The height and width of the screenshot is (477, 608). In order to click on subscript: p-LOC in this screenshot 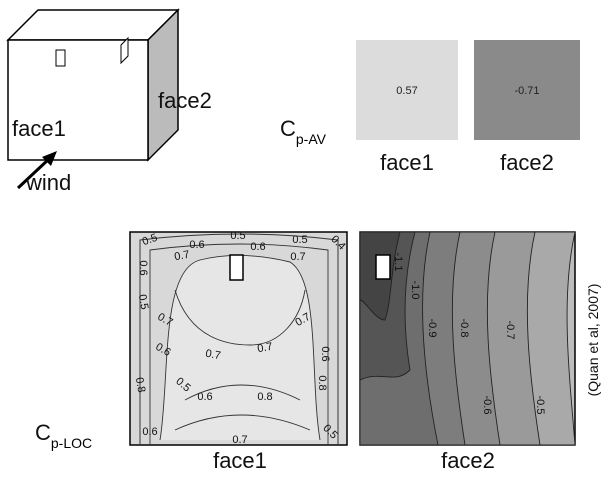, I will do `click(71, 443)`.